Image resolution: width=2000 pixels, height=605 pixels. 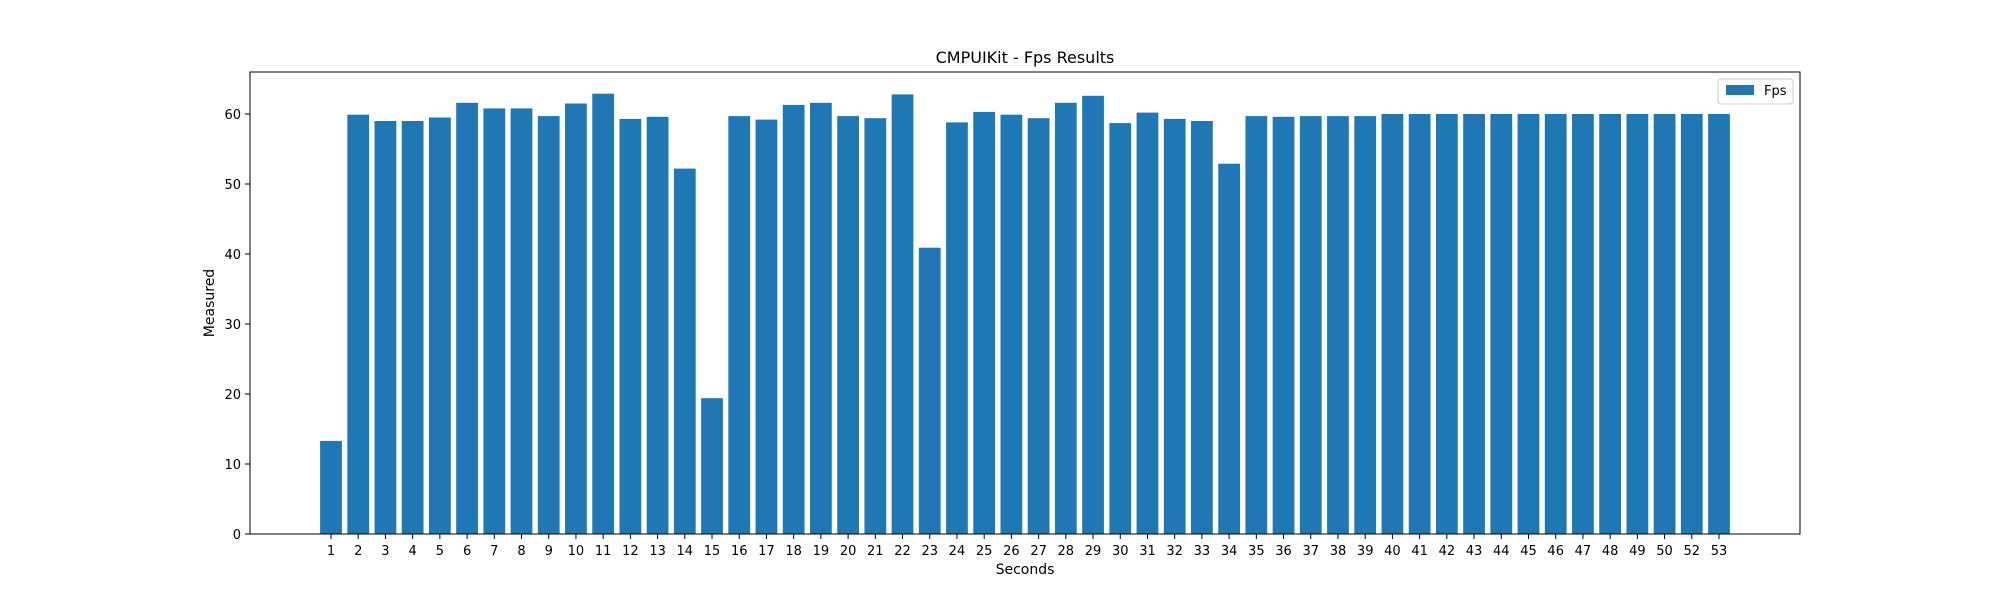 I want to click on y-tick-label-20: 20, so click(x=232, y=395).